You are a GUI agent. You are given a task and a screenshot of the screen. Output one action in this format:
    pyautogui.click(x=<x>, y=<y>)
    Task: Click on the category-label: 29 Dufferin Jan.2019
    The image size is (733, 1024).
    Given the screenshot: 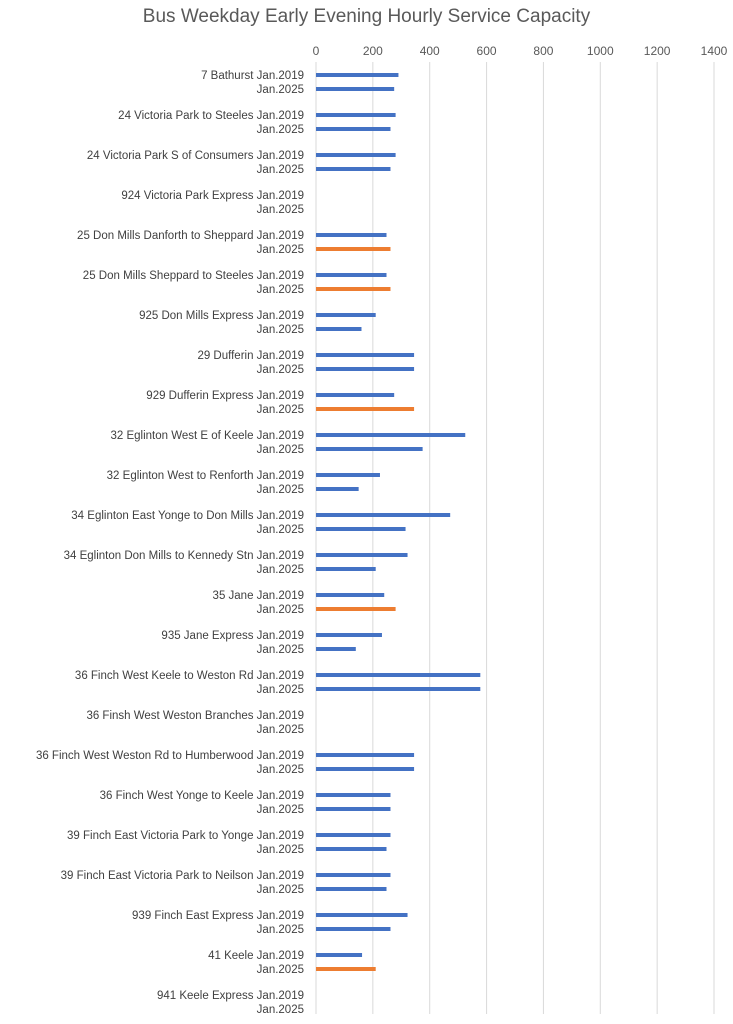 What is the action you would take?
    pyautogui.click(x=250, y=356)
    